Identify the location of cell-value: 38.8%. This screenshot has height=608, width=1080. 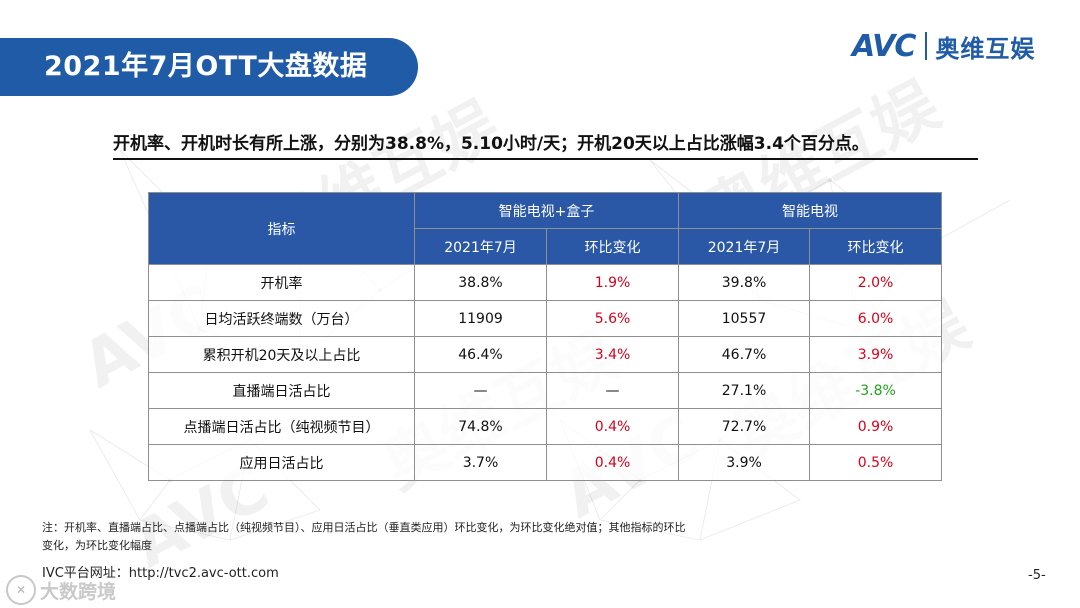
(480, 282).